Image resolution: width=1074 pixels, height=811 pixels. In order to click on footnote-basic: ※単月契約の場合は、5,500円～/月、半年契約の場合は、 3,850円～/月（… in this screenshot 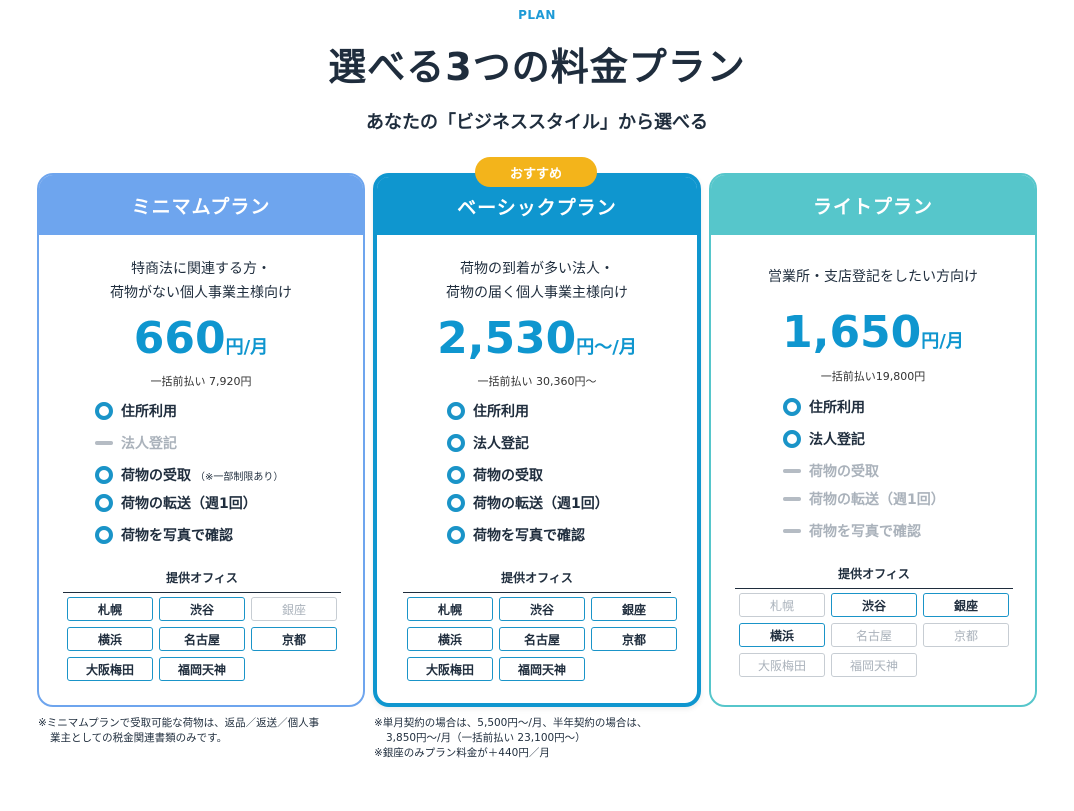, I will do `click(511, 738)`.